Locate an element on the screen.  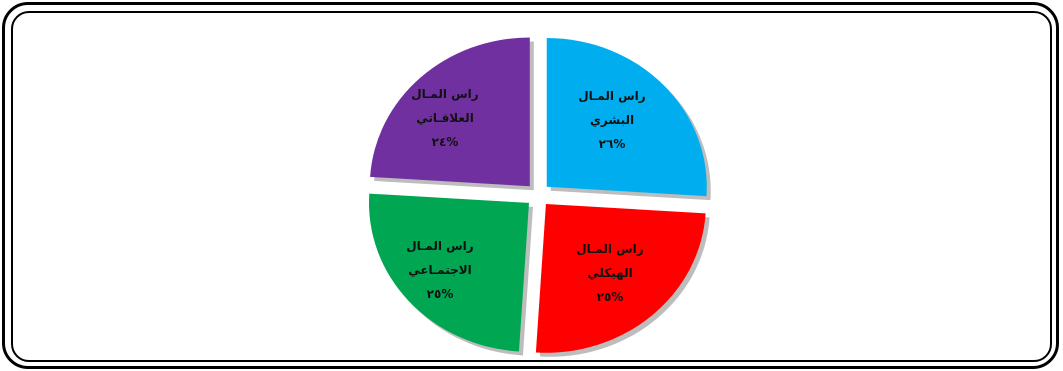
slice-label: العلاقـاتي is located at coordinates (445, 118).